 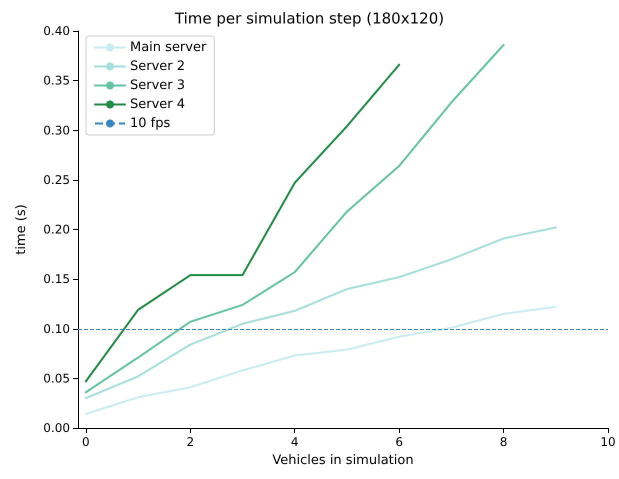 What do you see at coordinates (56, 179) in the screenshot?
I see `y-tick-label: 0.25` at bounding box center [56, 179].